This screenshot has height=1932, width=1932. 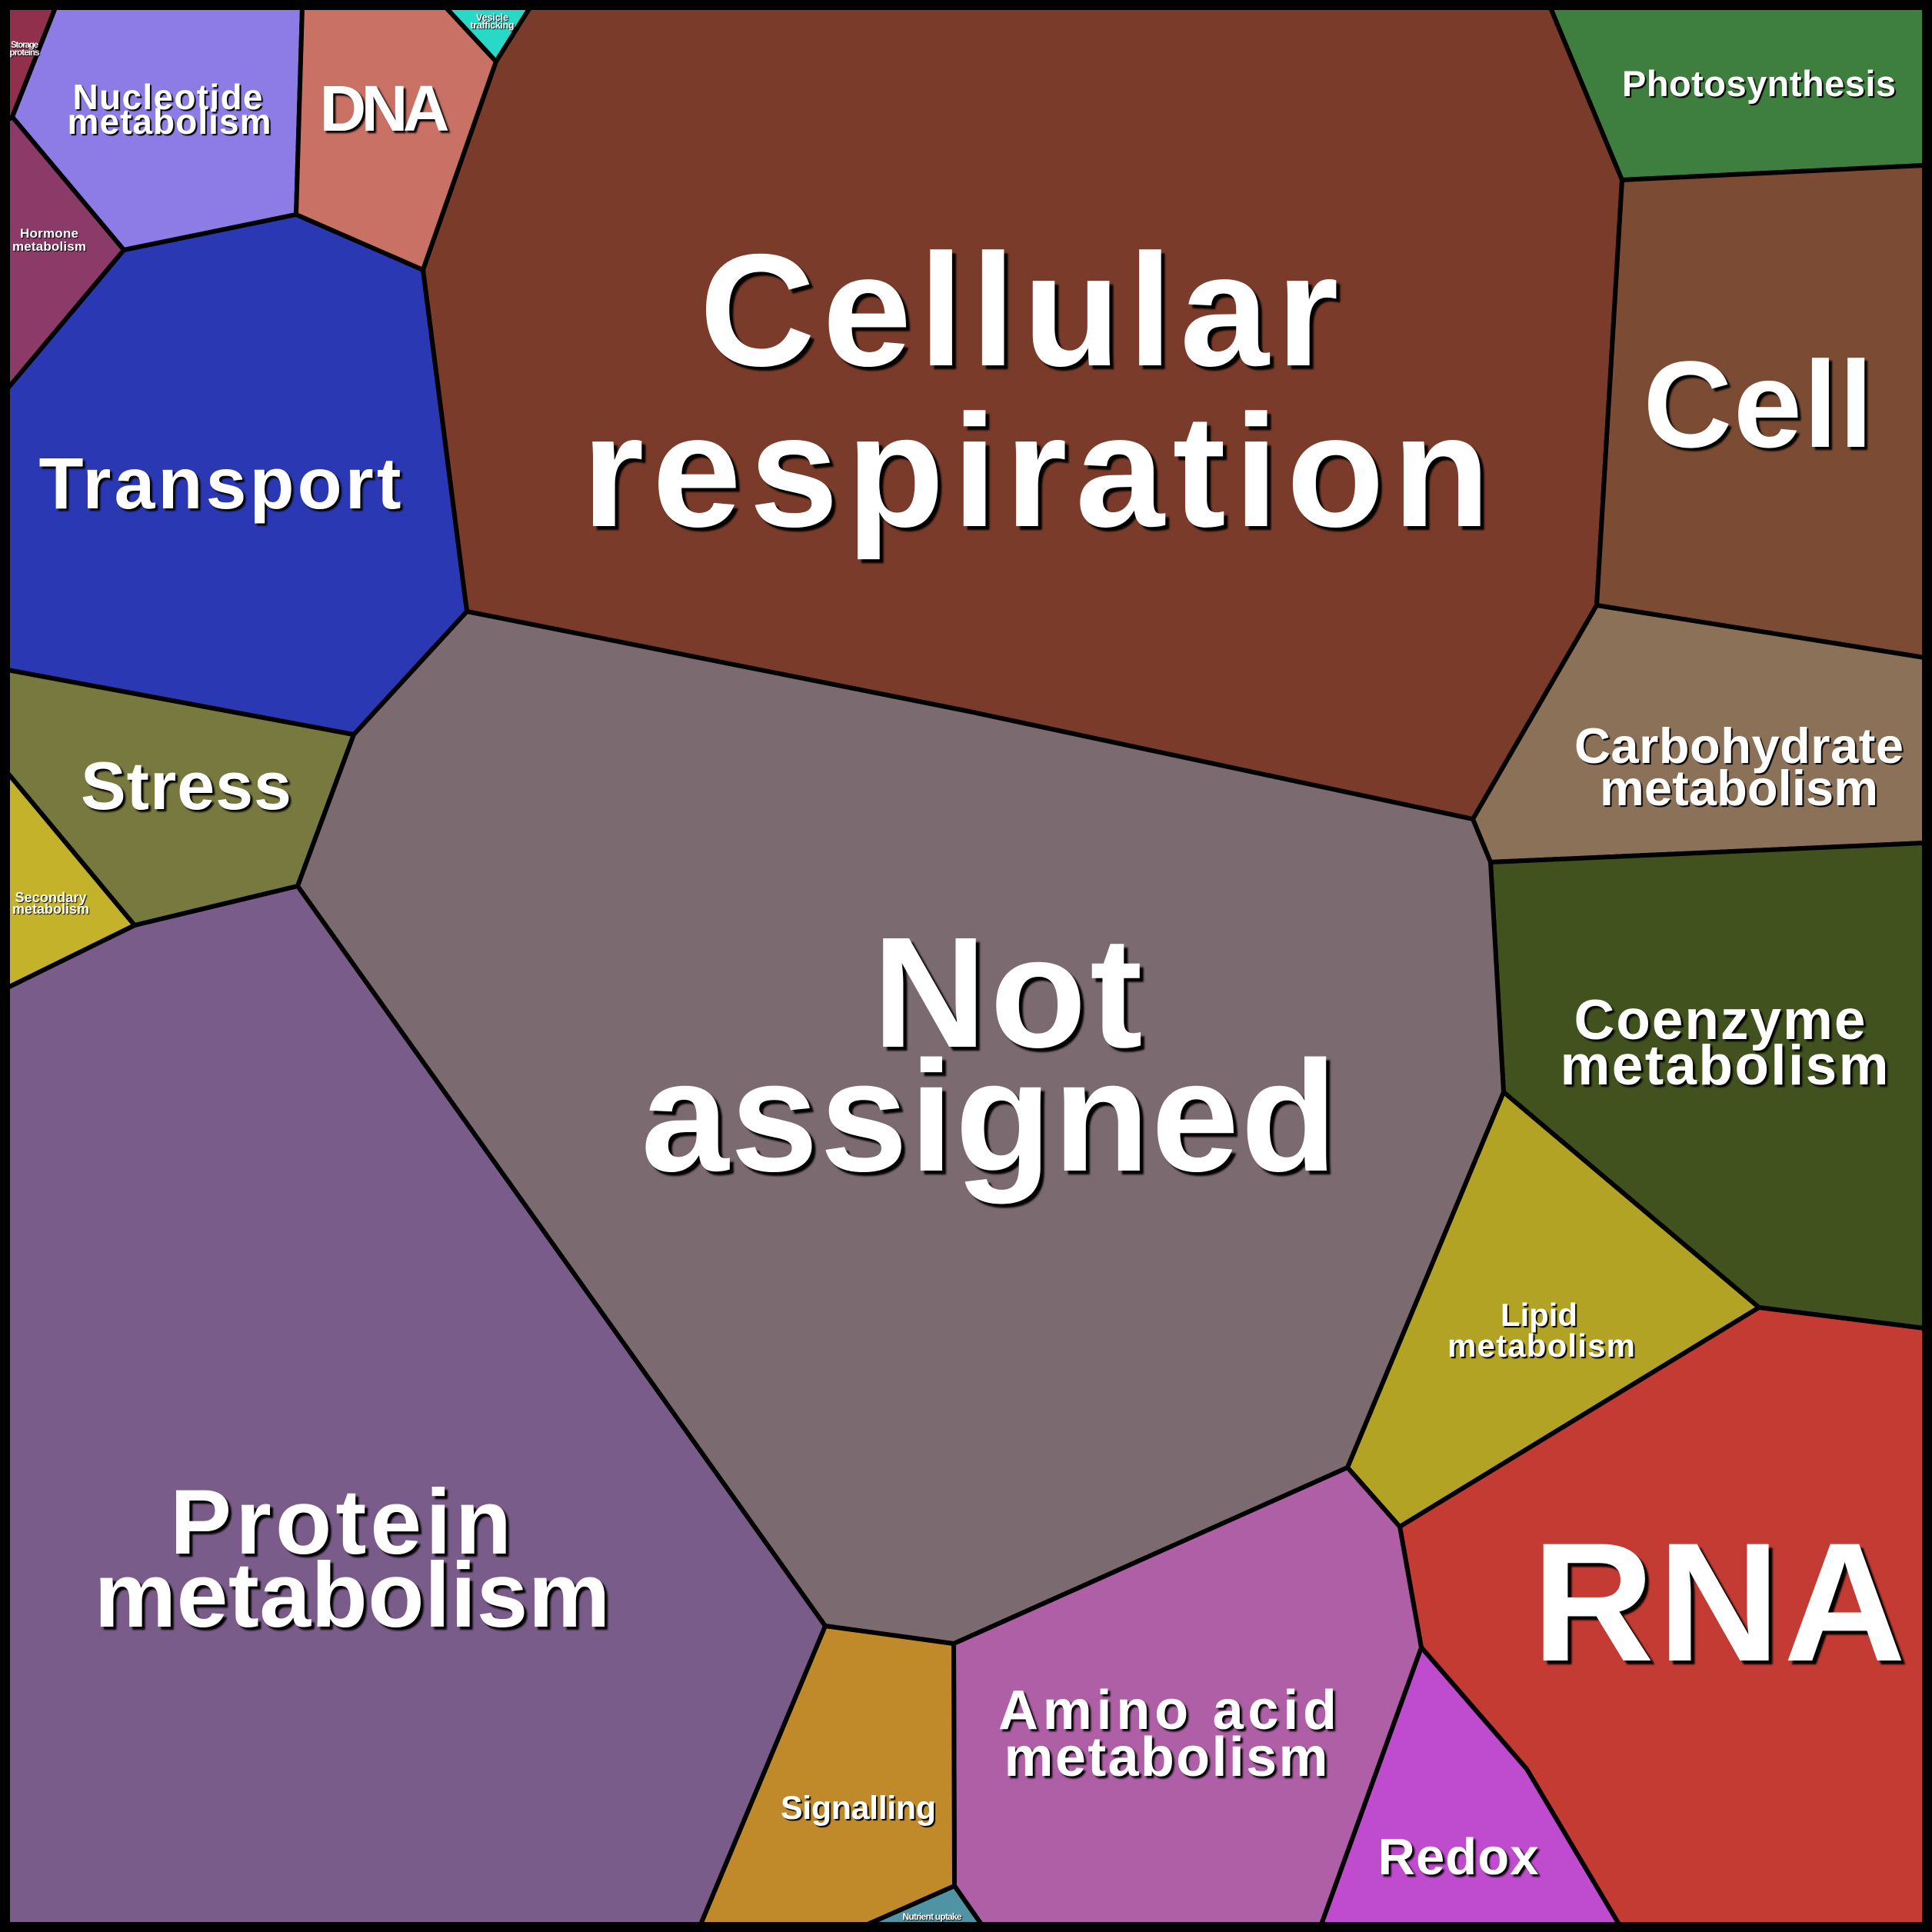 I want to click on svg-text: Stress, so click(x=186, y=786).